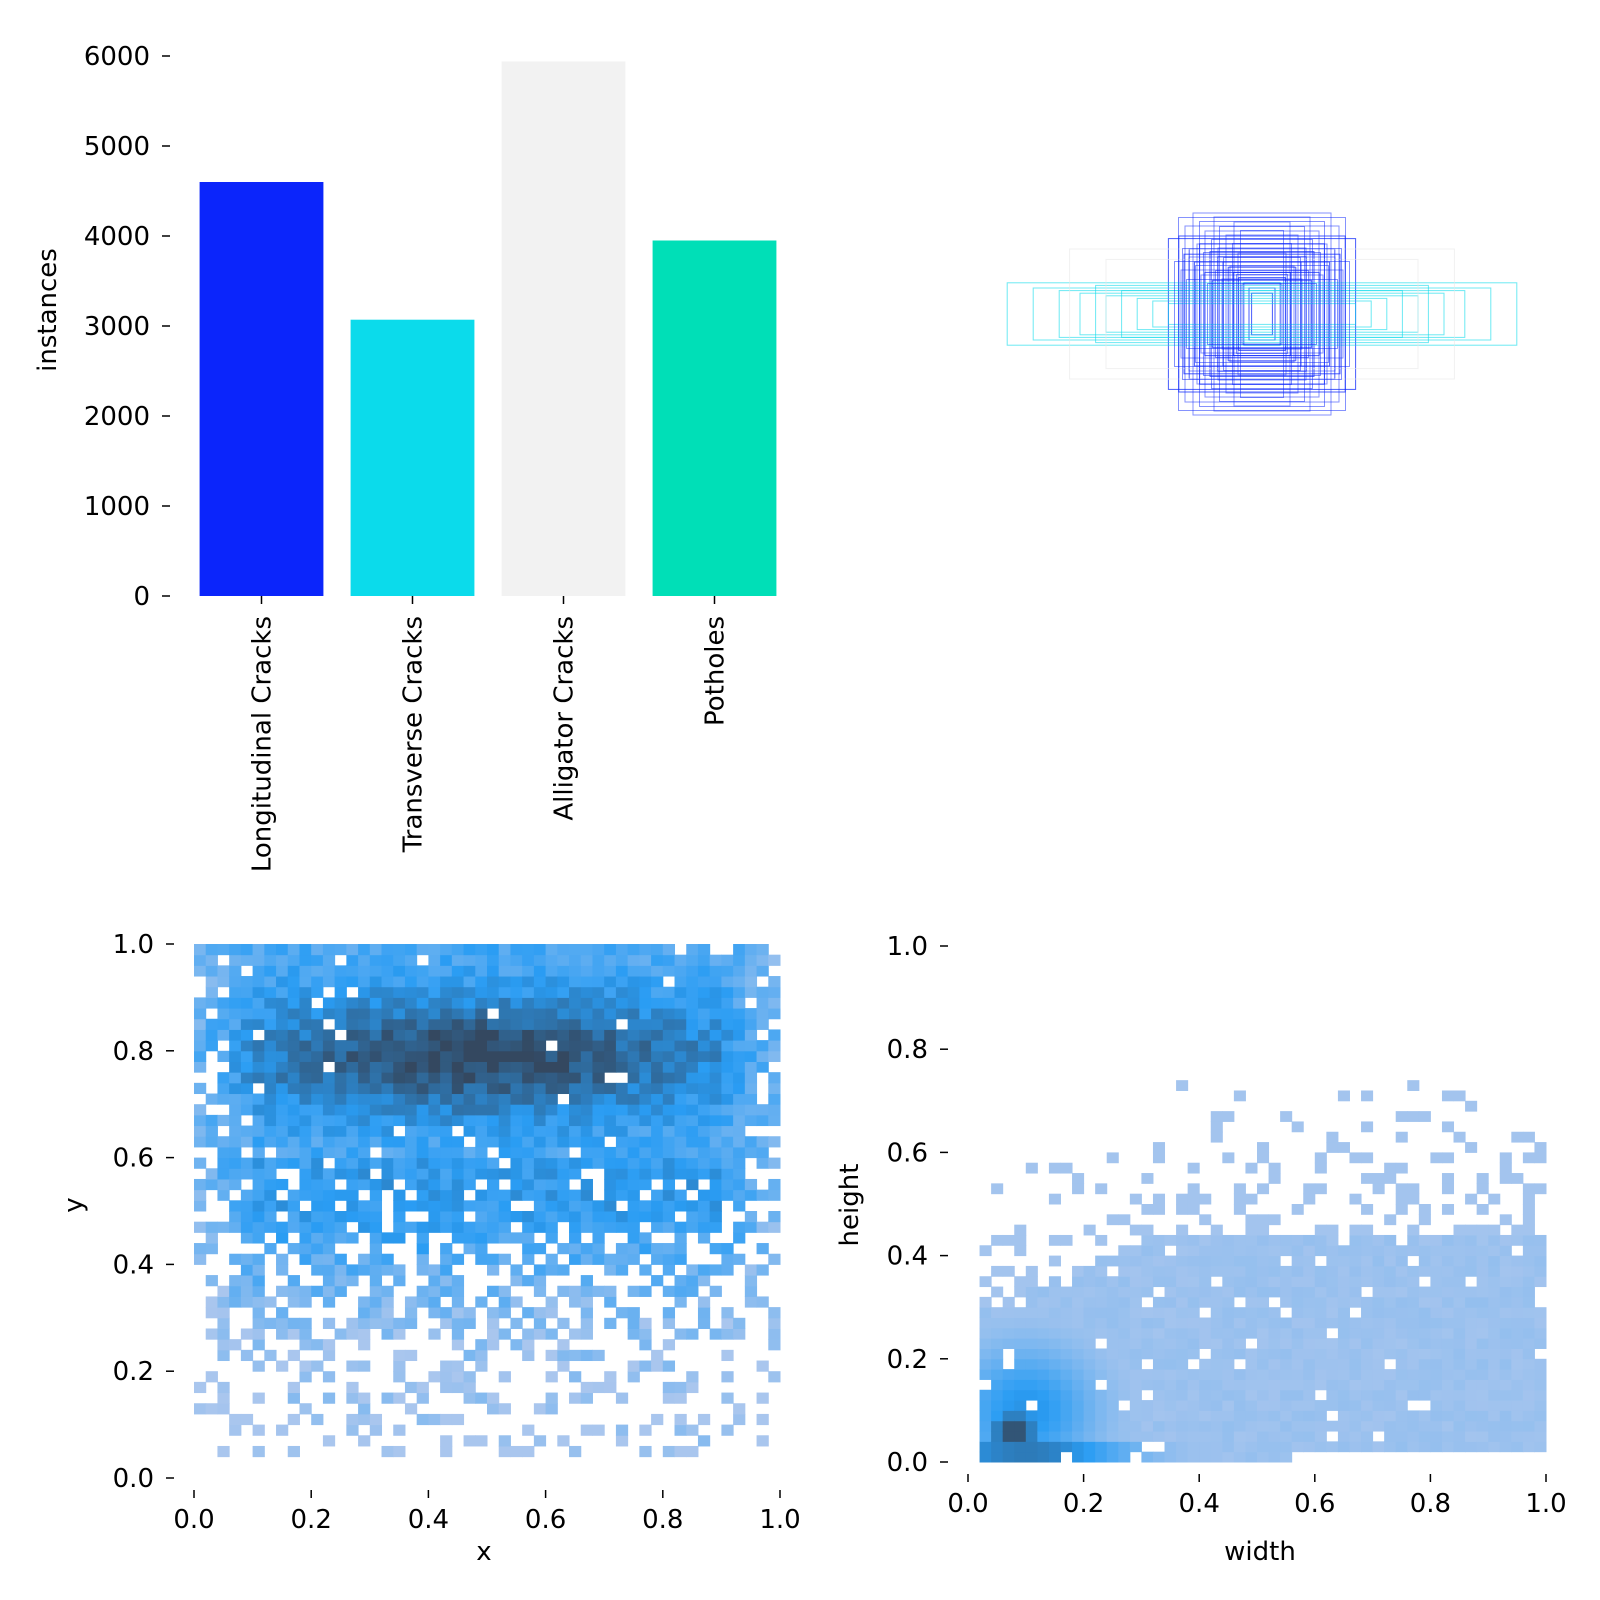 This screenshot has height=1600, width=1600. Describe the element at coordinates (133, 1265) in the screenshot. I see `xy-y-tick-label: 0.4` at that location.